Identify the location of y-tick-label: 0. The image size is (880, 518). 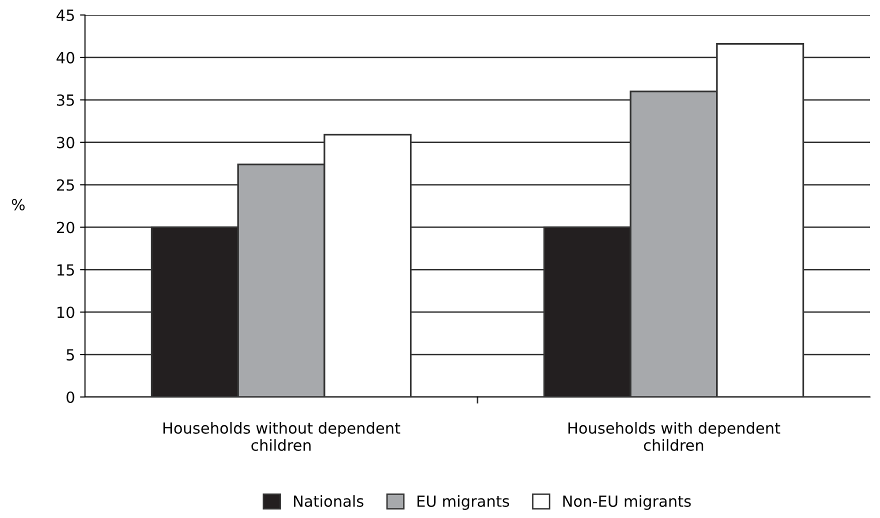
(70, 397).